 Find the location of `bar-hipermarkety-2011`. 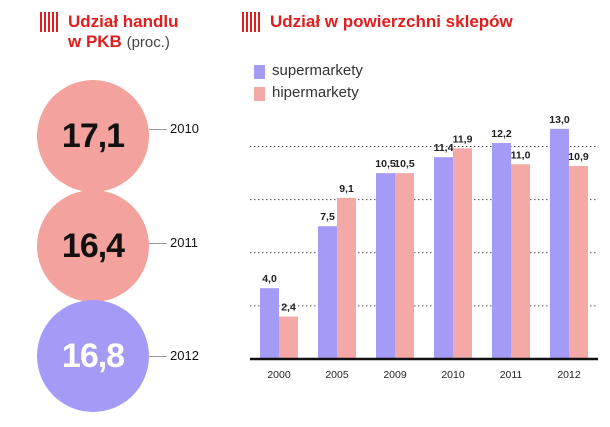

bar-hipermarkety-2011 is located at coordinates (520, 261).